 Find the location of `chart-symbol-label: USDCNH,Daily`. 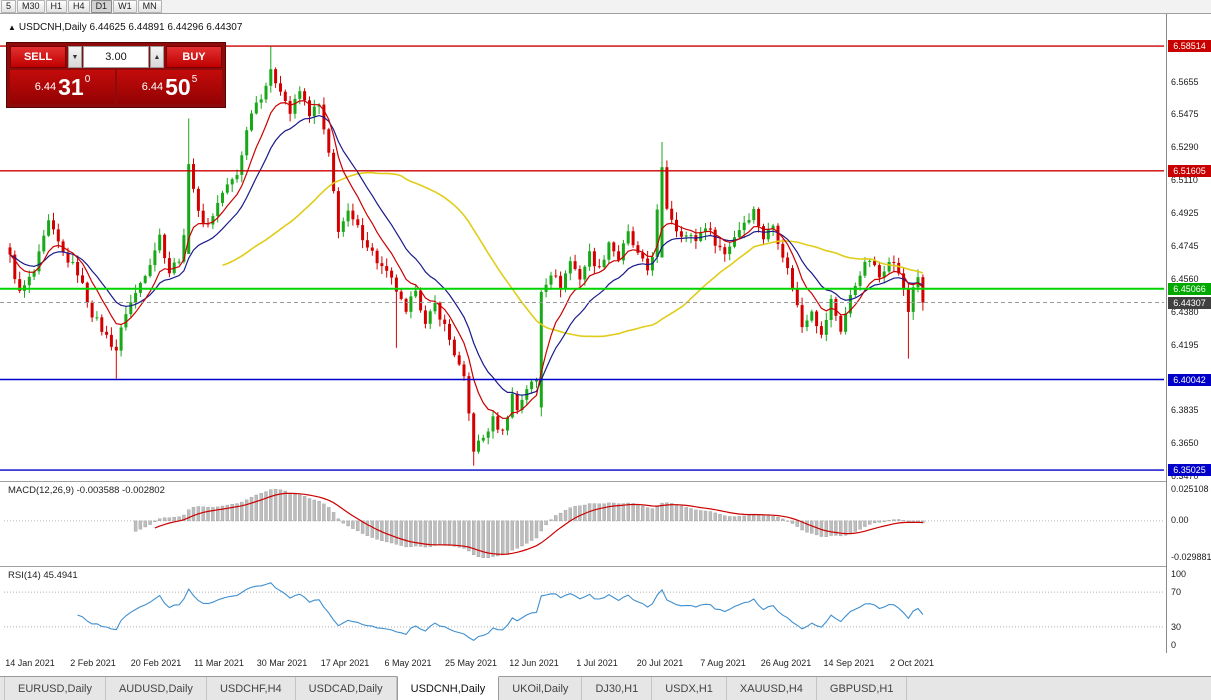

chart-symbol-label: USDCNH,Daily is located at coordinates (52, 27).